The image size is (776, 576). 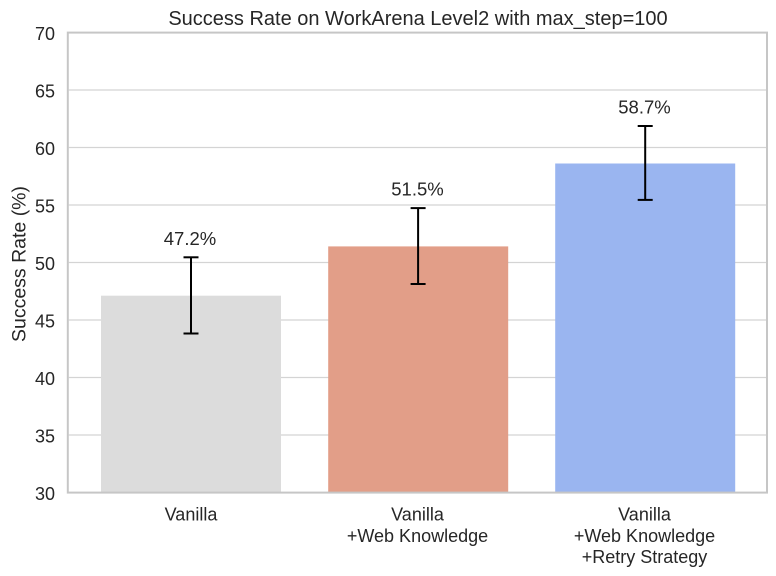 What do you see at coordinates (20, 264) in the screenshot?
I see `svg-text: Success Rate (%)` at bounding box center [20, 264].